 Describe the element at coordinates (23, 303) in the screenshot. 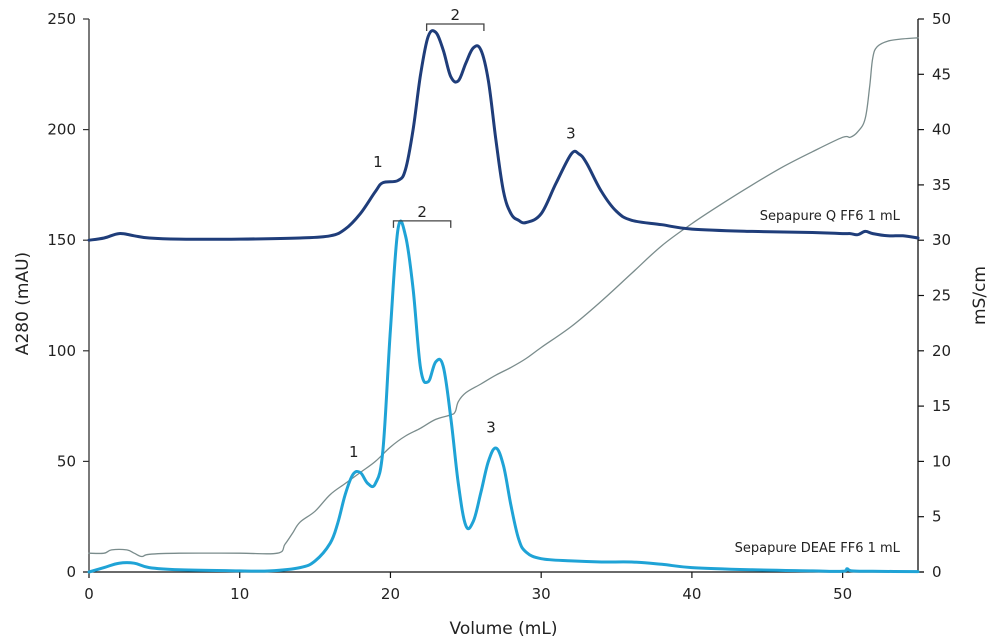

I see `y-axis-title: A280 (mAU)` at that location.